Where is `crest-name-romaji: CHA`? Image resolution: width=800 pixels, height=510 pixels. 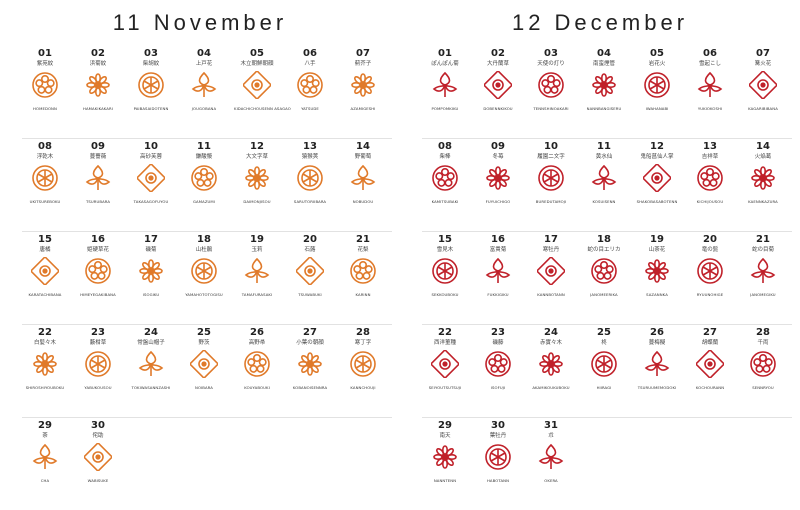 crest-name-romaji: CHA is located at coordinates (45, 480).